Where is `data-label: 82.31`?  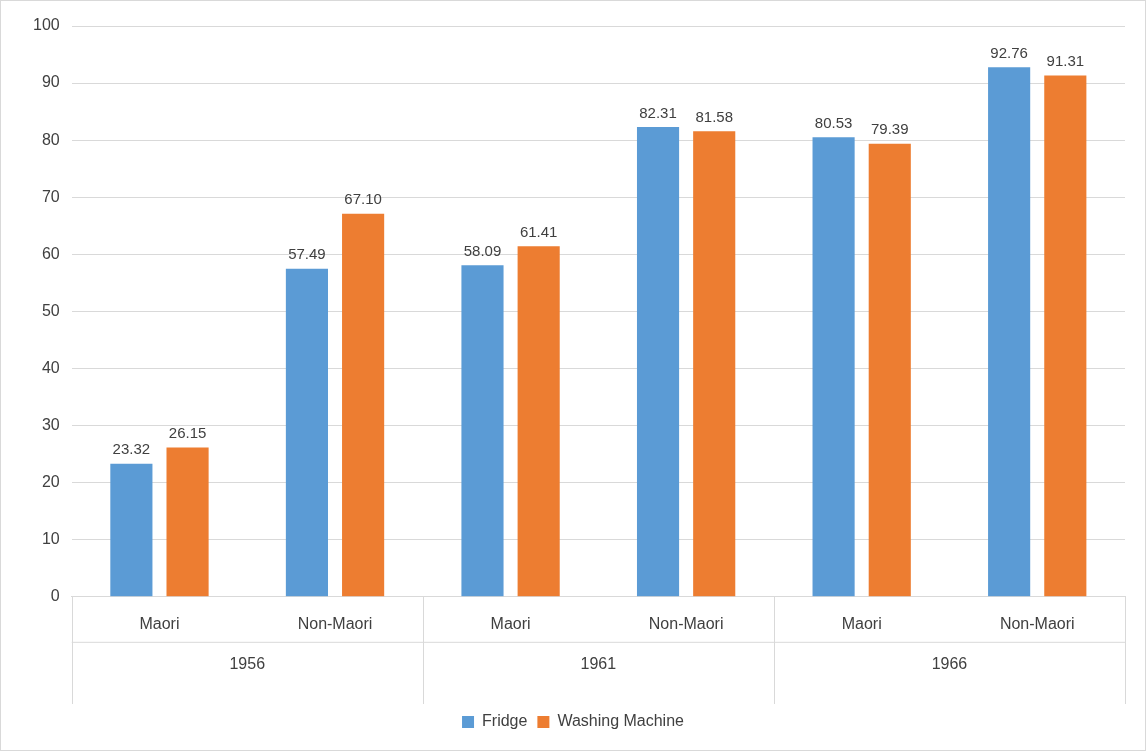 data-label: 82.31 is located at coordinates (658, 112).